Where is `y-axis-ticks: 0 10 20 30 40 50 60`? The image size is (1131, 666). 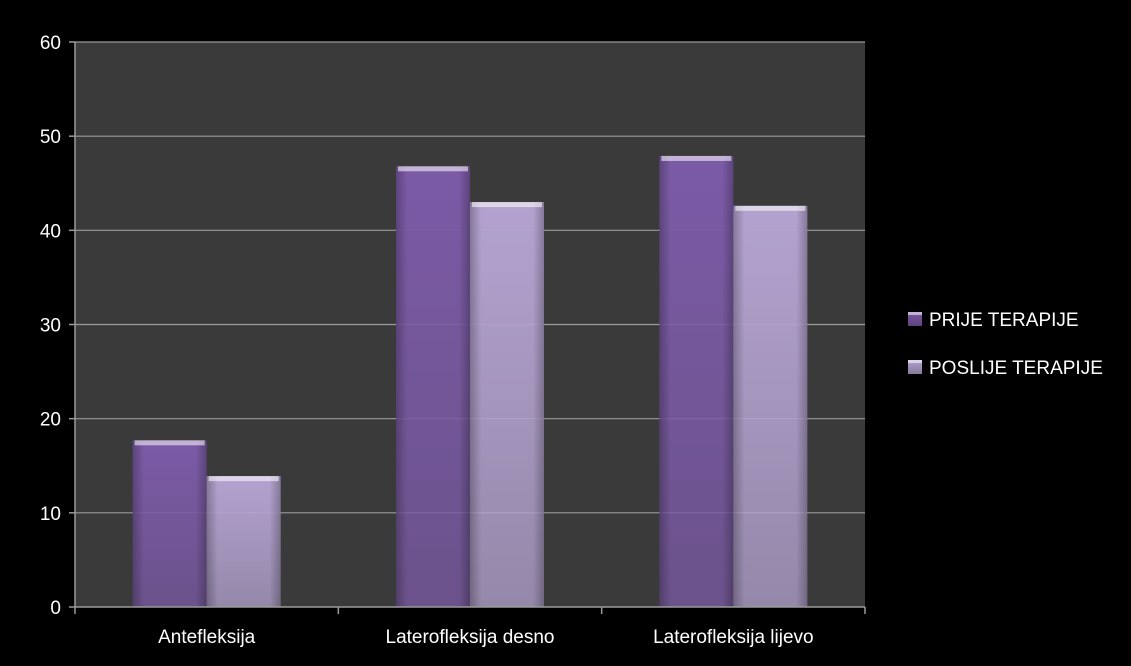 y-axis-ticks: 0 10 20 30 40 50 60 is located at coordinates (57, 326).